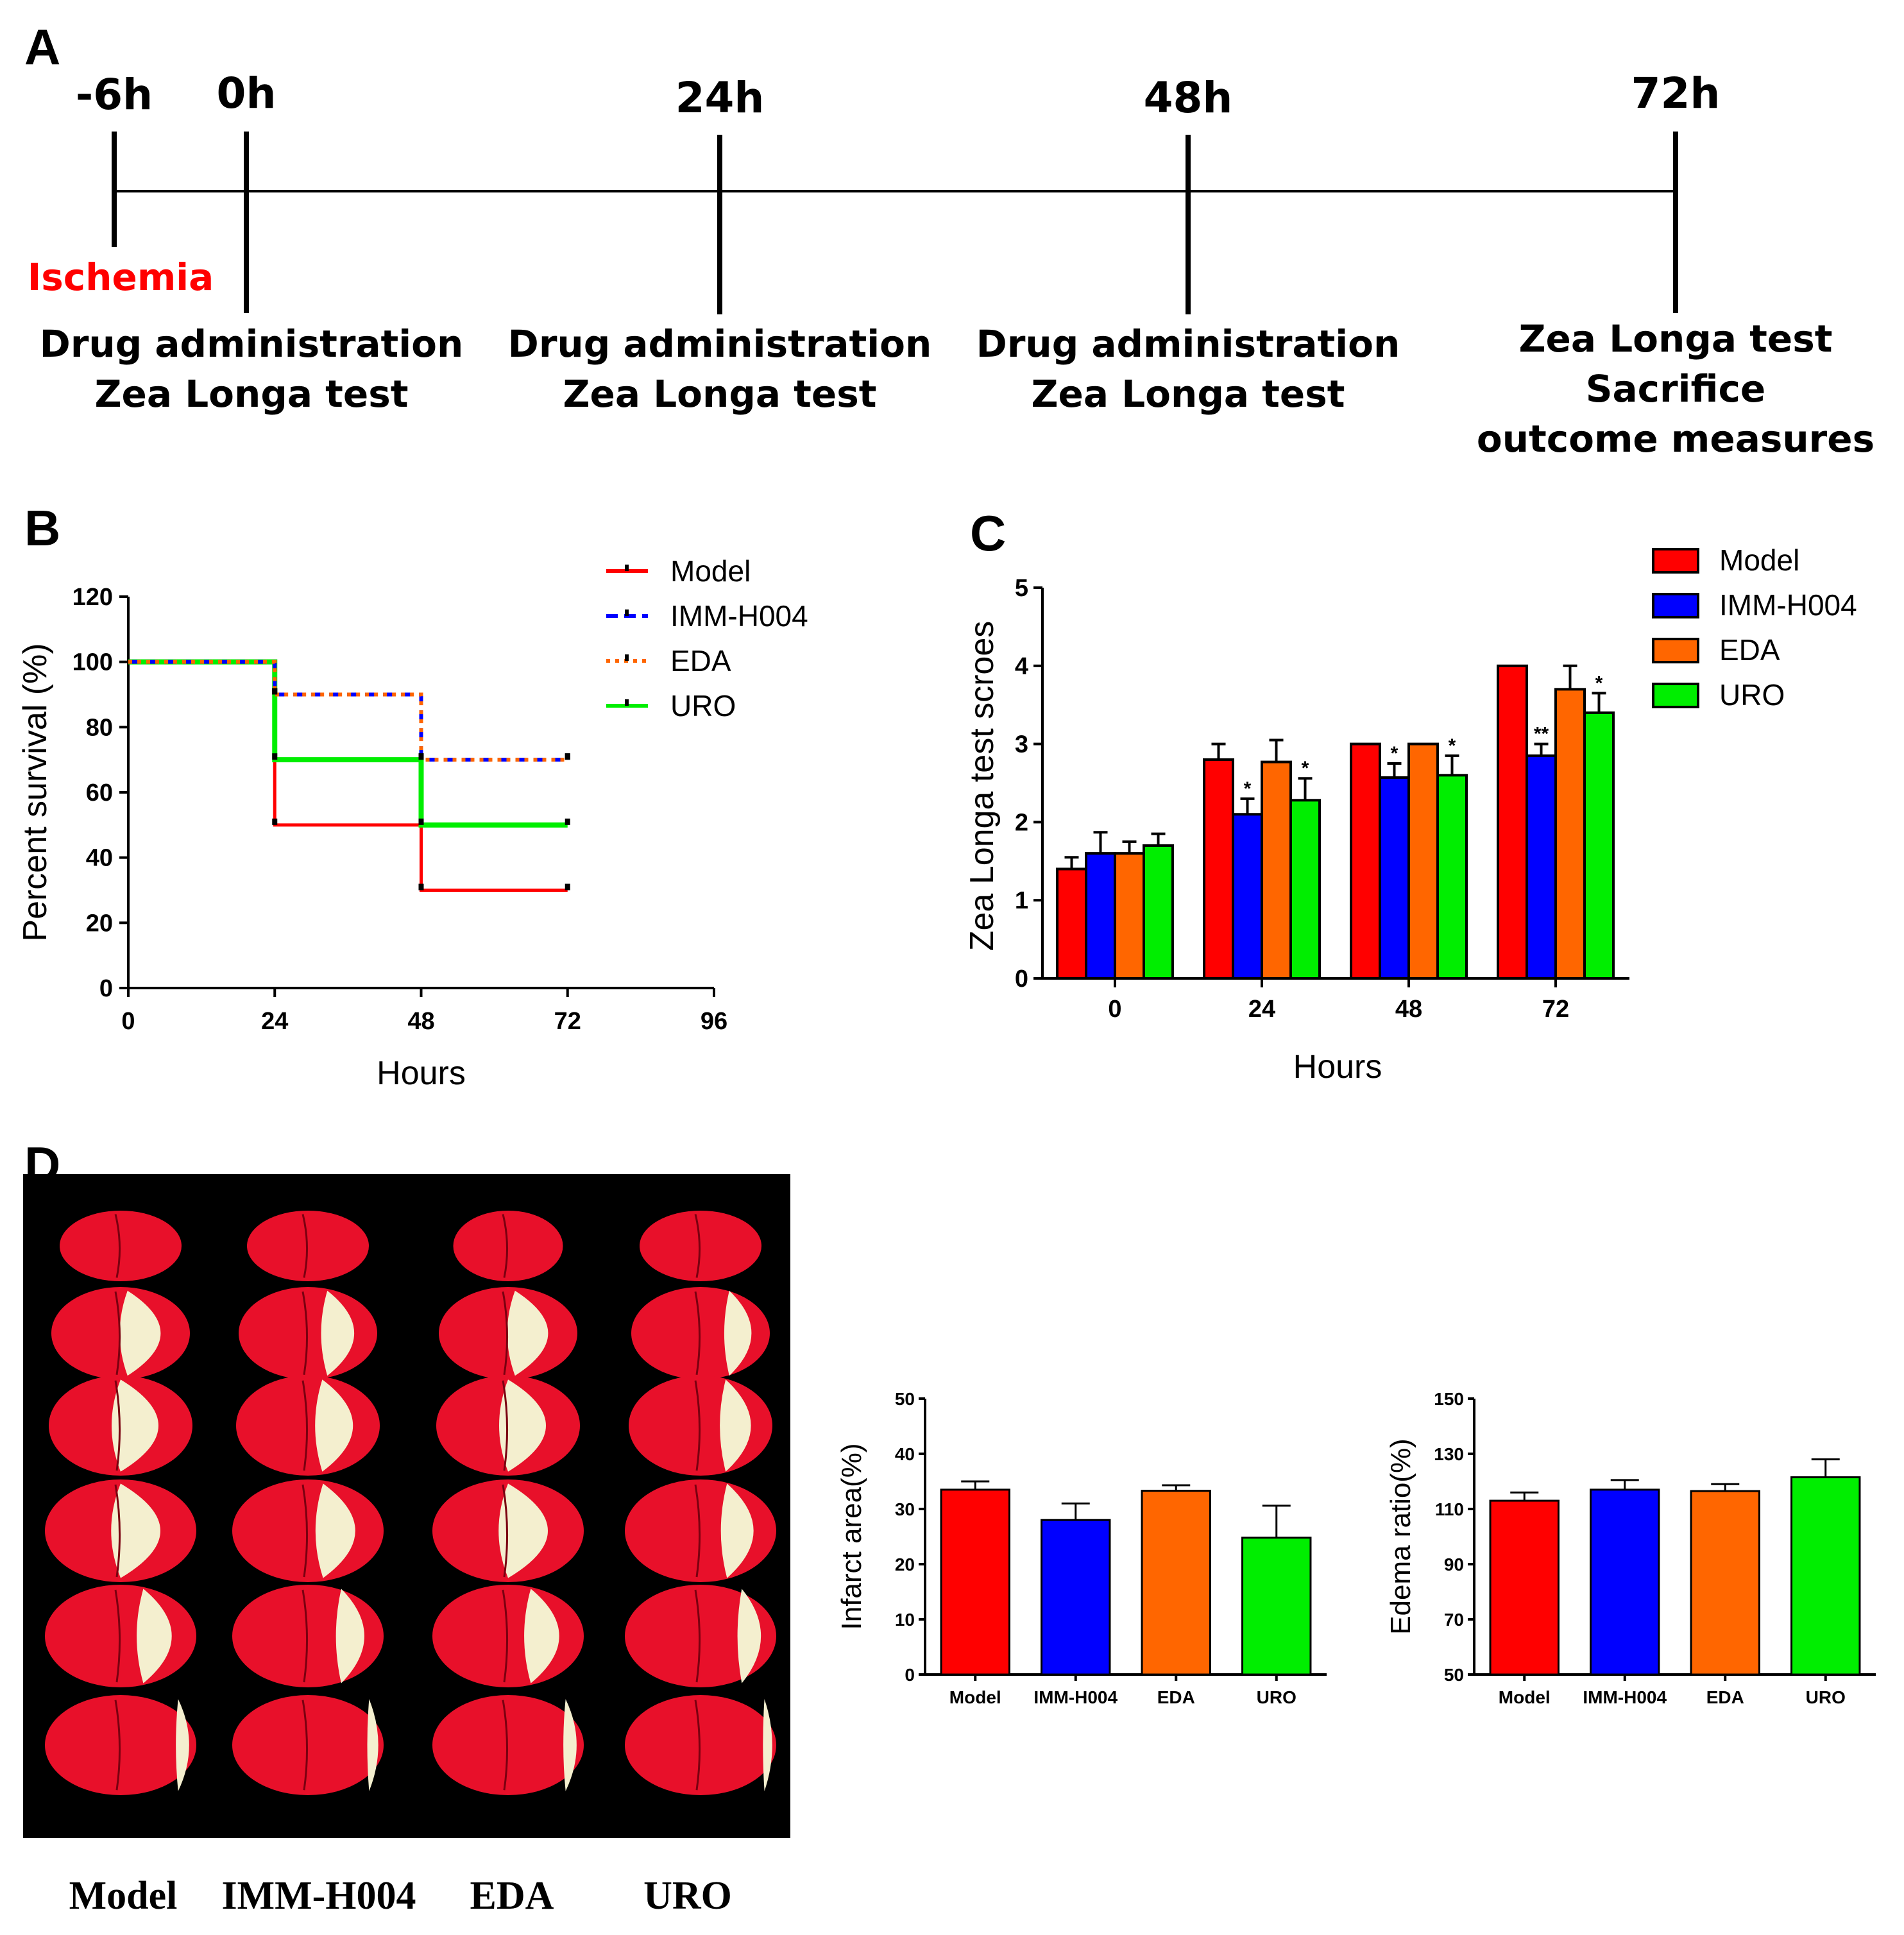 The width and height of the screenshot is (1904, 1935). I want to click on y-tick-label: 150, so click(1449, 1399).